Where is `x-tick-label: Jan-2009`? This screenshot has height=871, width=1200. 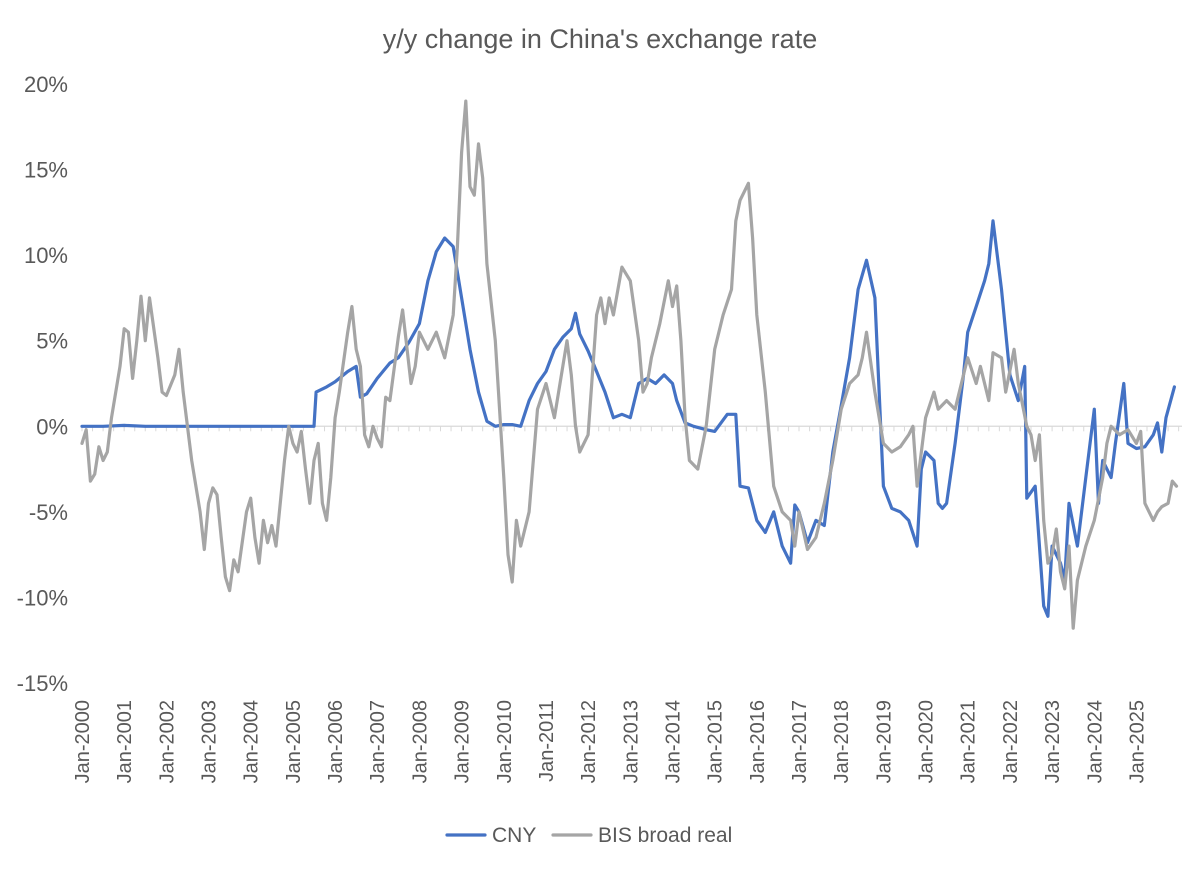
x-tick-label: Jan-2009 is located at coordinates (463, 741).